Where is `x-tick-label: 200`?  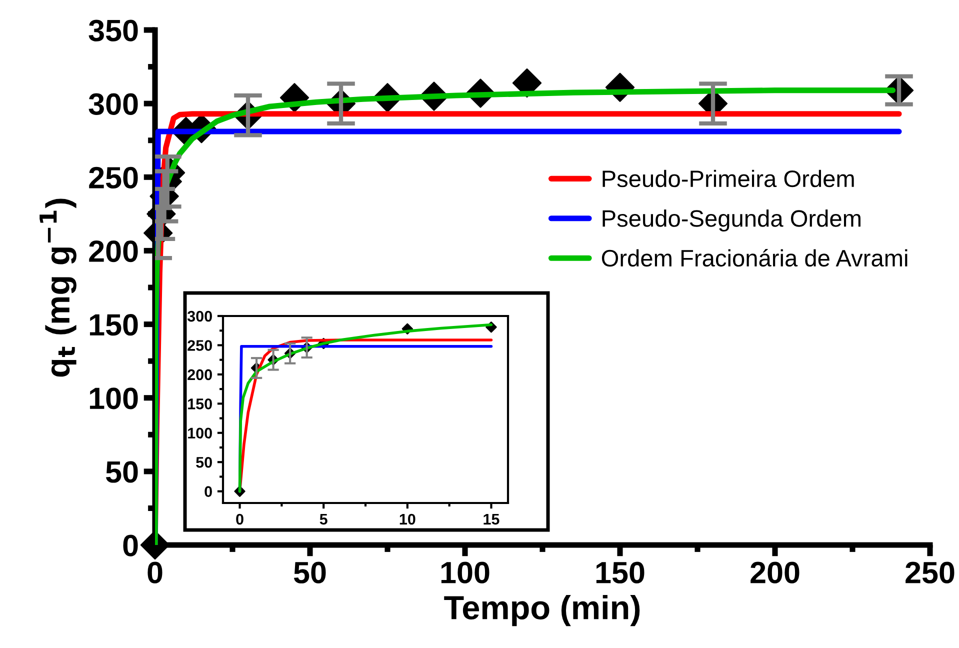
x-tick-label: 200 is located at coordinates (775, 573).